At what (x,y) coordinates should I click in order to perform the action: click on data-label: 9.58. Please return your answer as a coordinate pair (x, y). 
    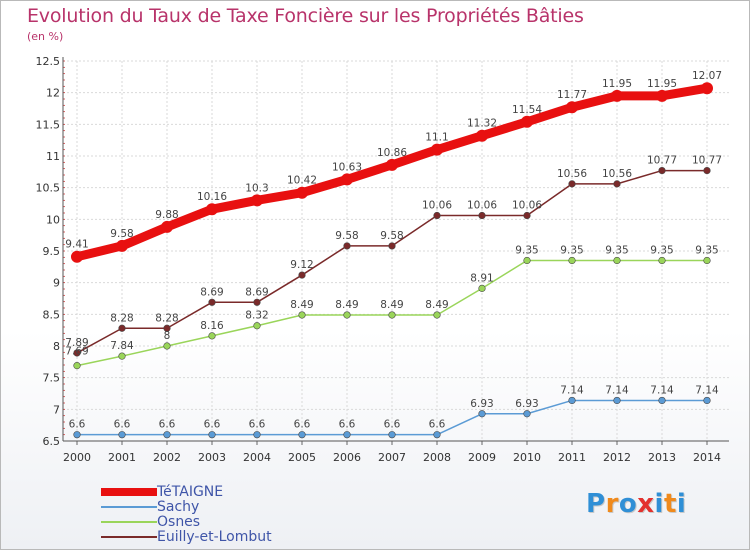
    Looking at the image, I should click on (391, 236).